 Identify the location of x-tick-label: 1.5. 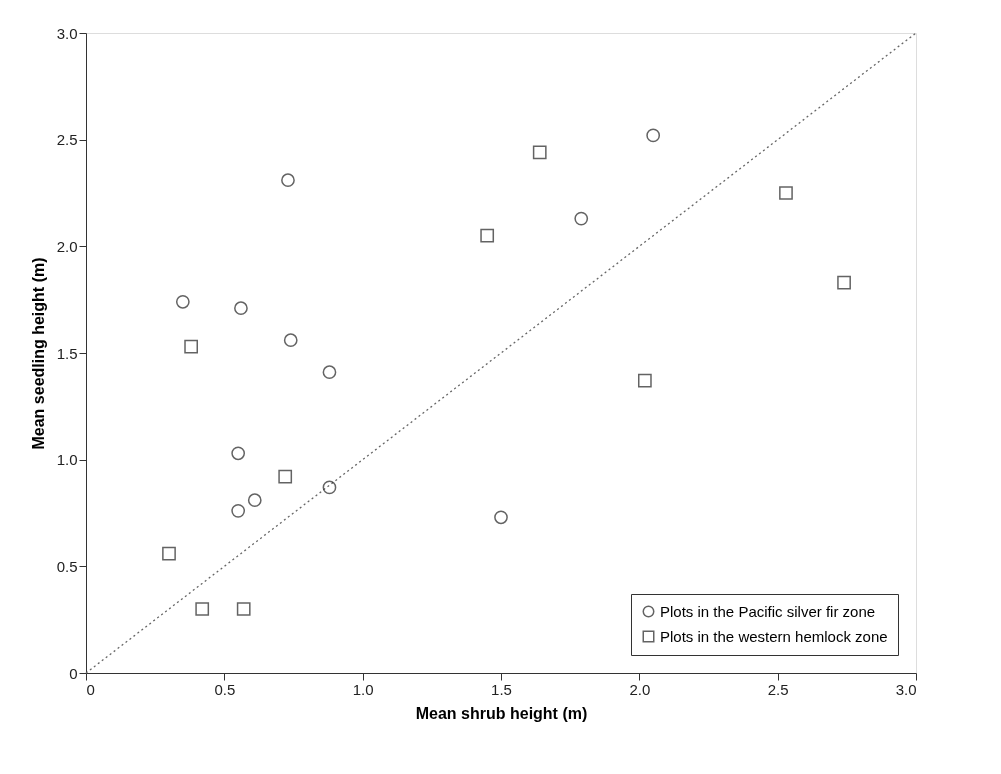
(501, 689).